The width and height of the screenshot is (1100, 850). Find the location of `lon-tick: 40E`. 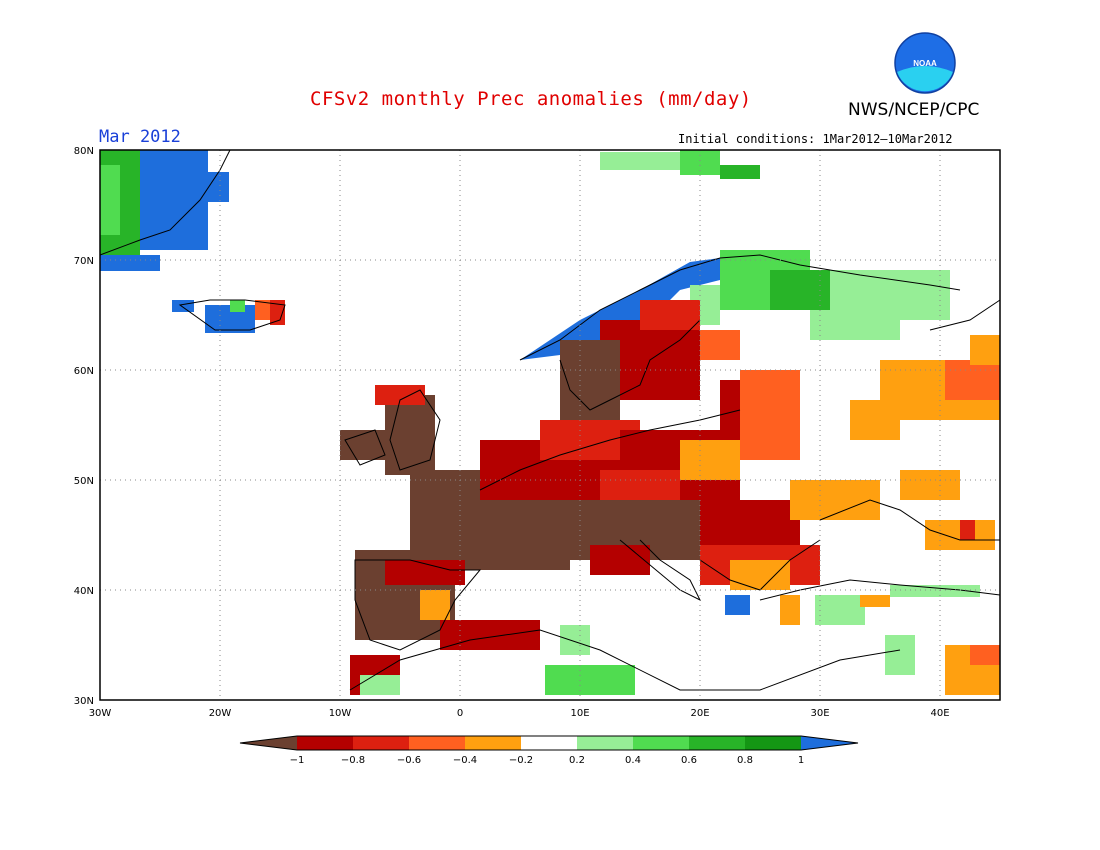

lon-tick: 40E is located at coordinates (939, 713).